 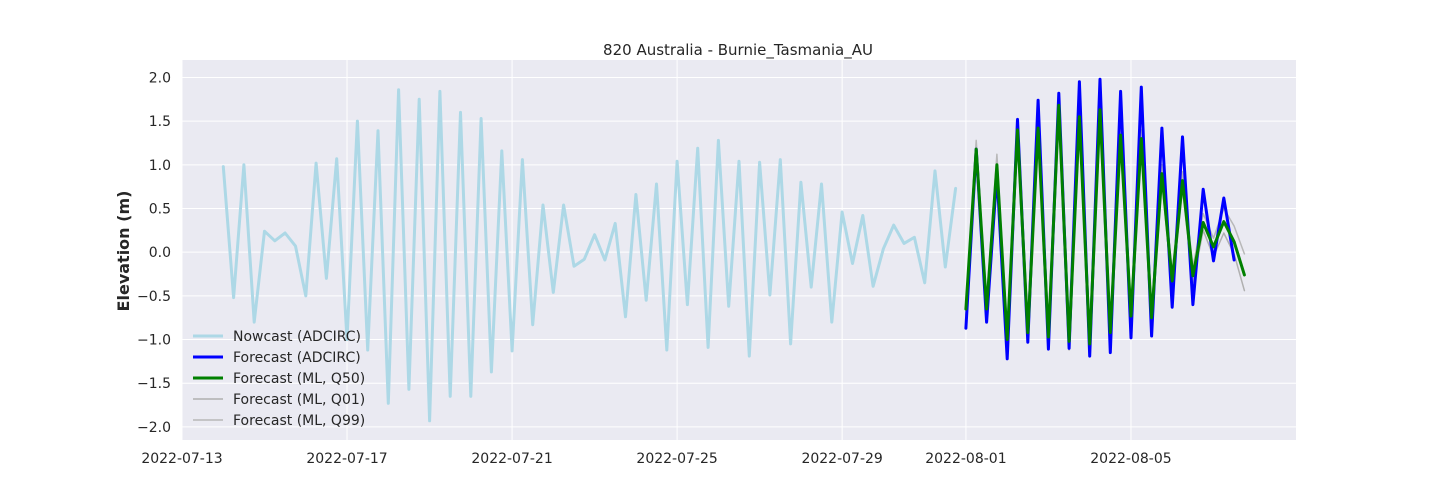 What do you see at coordinates (160, 78) in the screenshot?
I see `y-tick-label: 2.0` at bounding box center [160, 78].